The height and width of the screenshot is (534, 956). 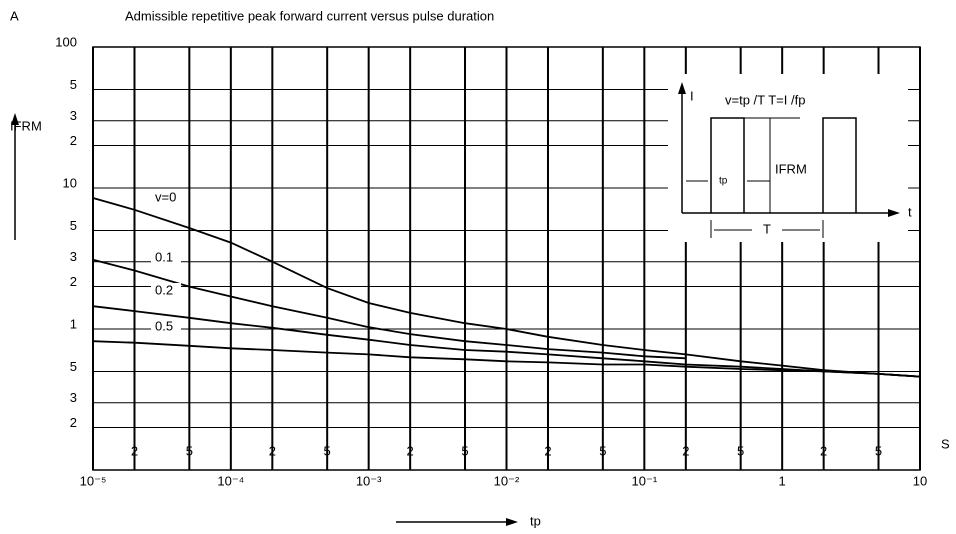 I want to click on curve-label: 0.2, so click(x=164, y=289).